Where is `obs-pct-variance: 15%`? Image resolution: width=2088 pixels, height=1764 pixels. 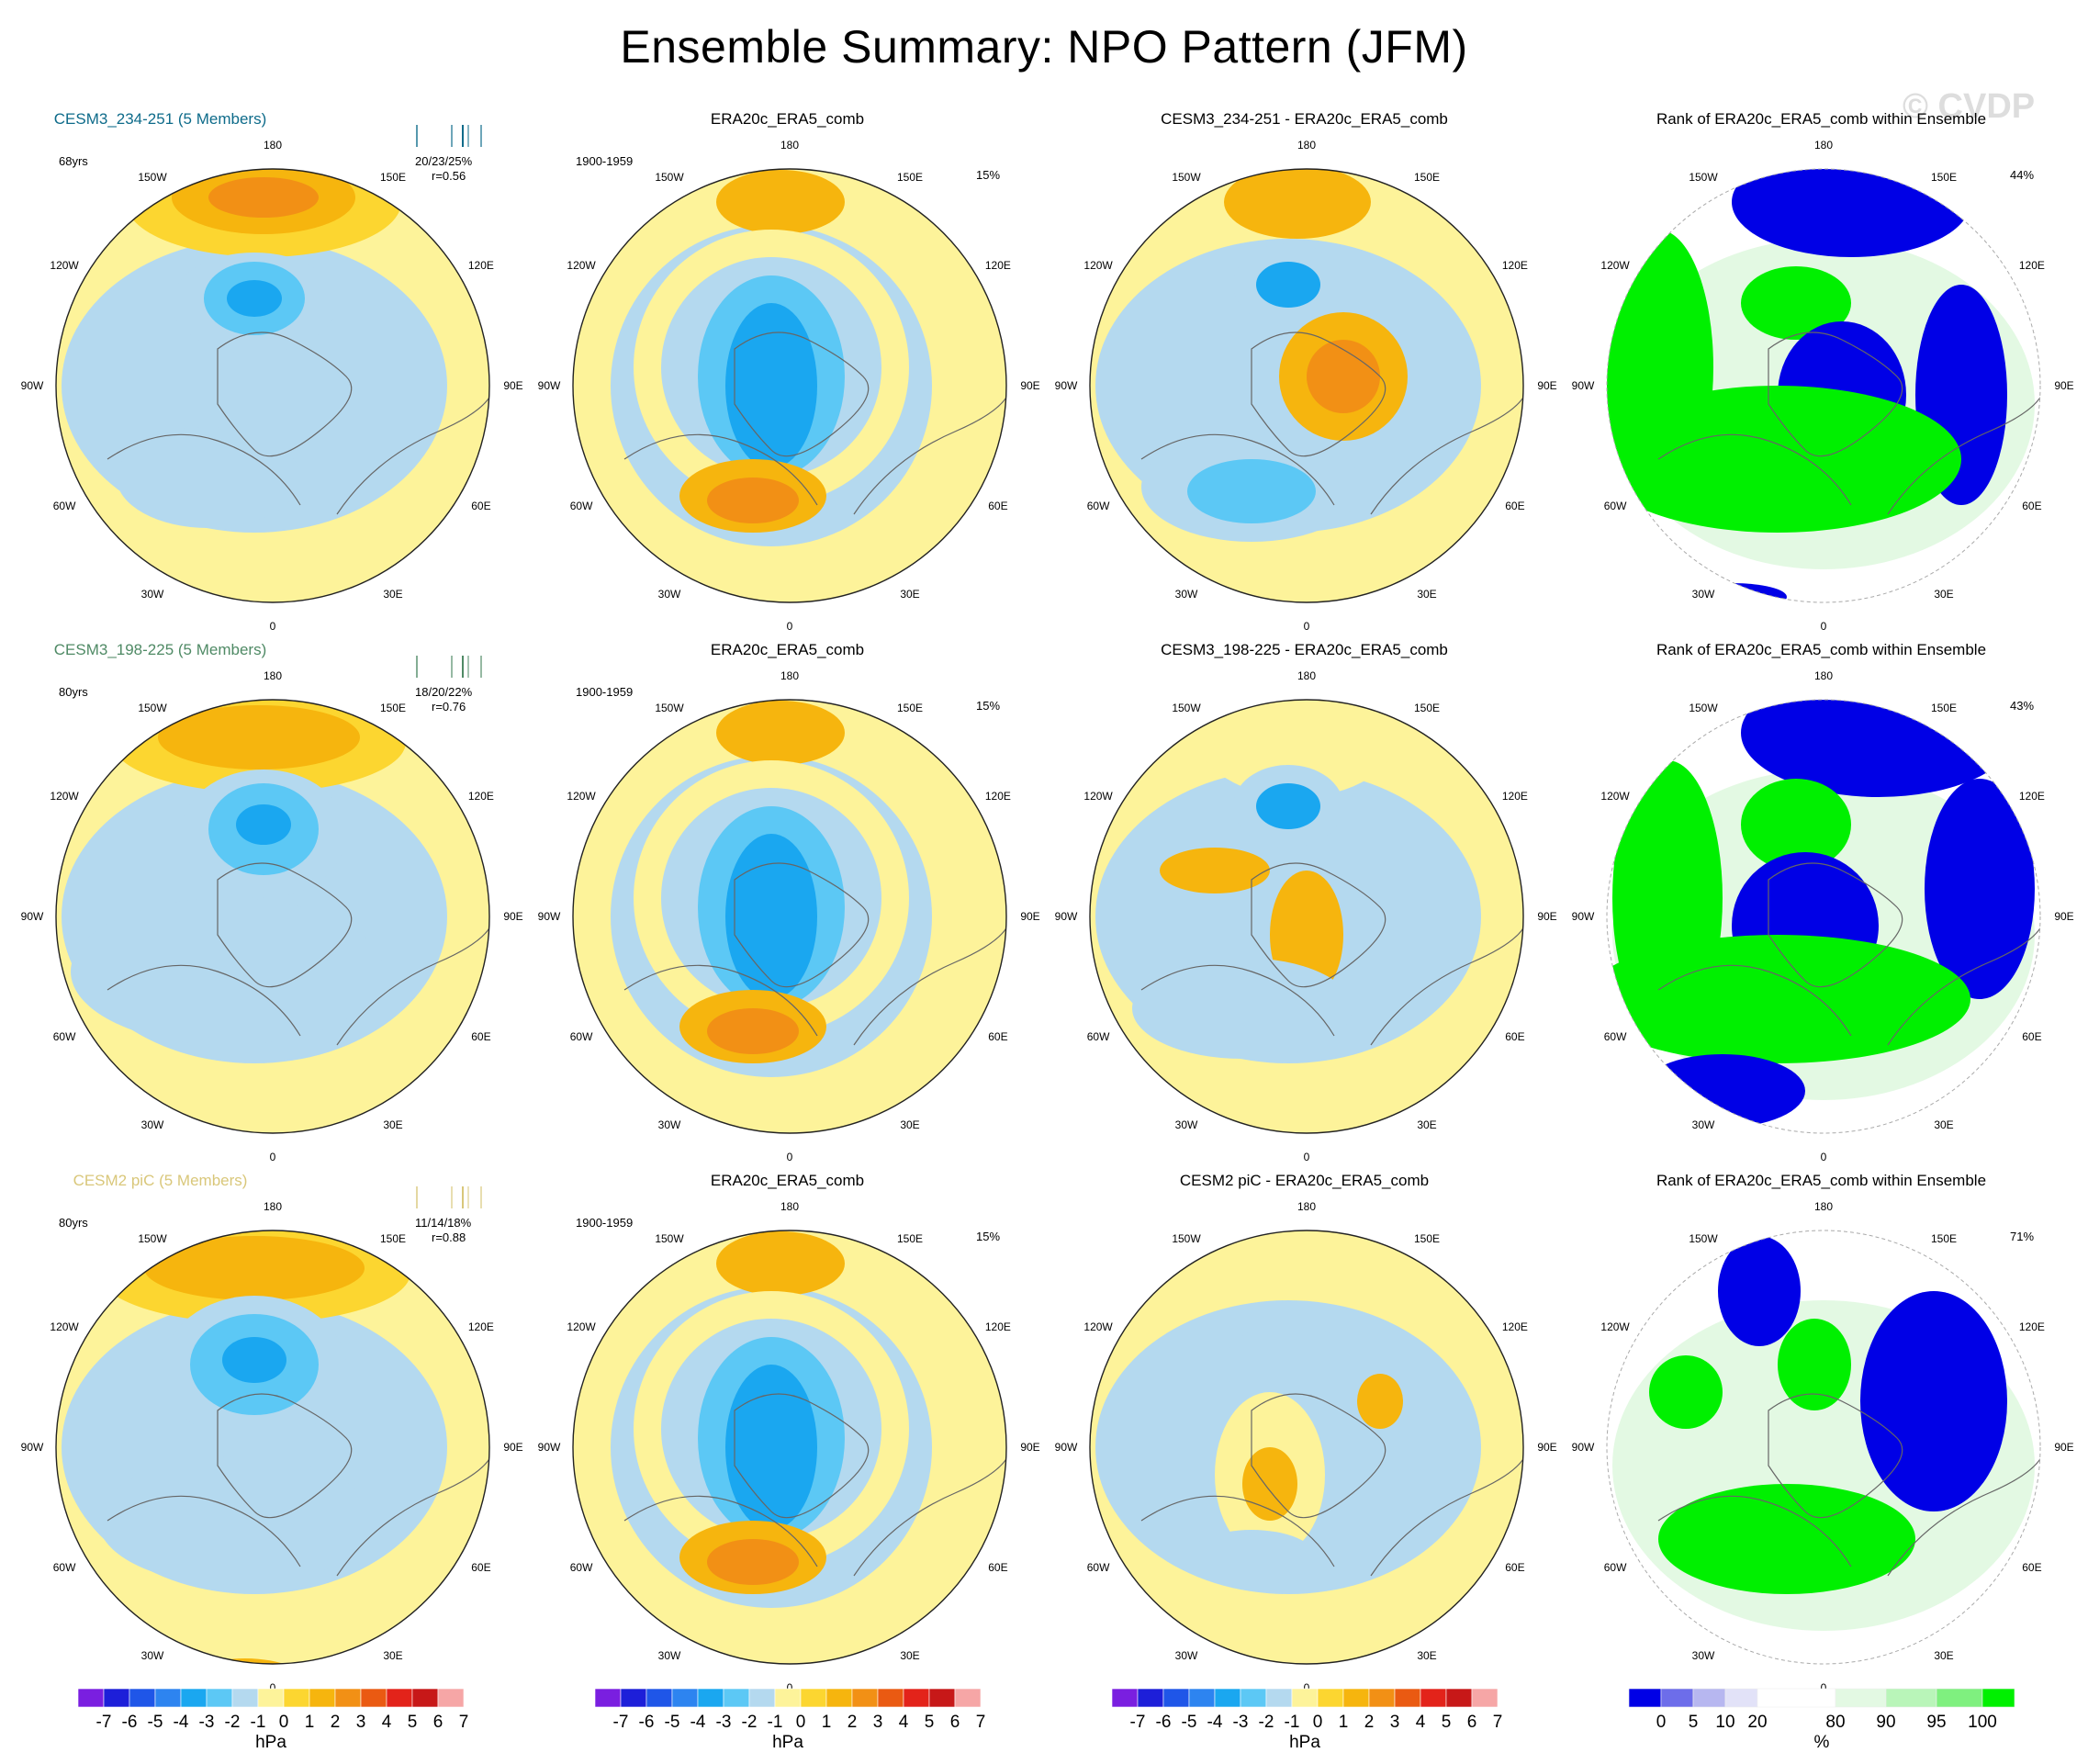
obs-pct-variance: 15% is located at coordinates (988, 706).